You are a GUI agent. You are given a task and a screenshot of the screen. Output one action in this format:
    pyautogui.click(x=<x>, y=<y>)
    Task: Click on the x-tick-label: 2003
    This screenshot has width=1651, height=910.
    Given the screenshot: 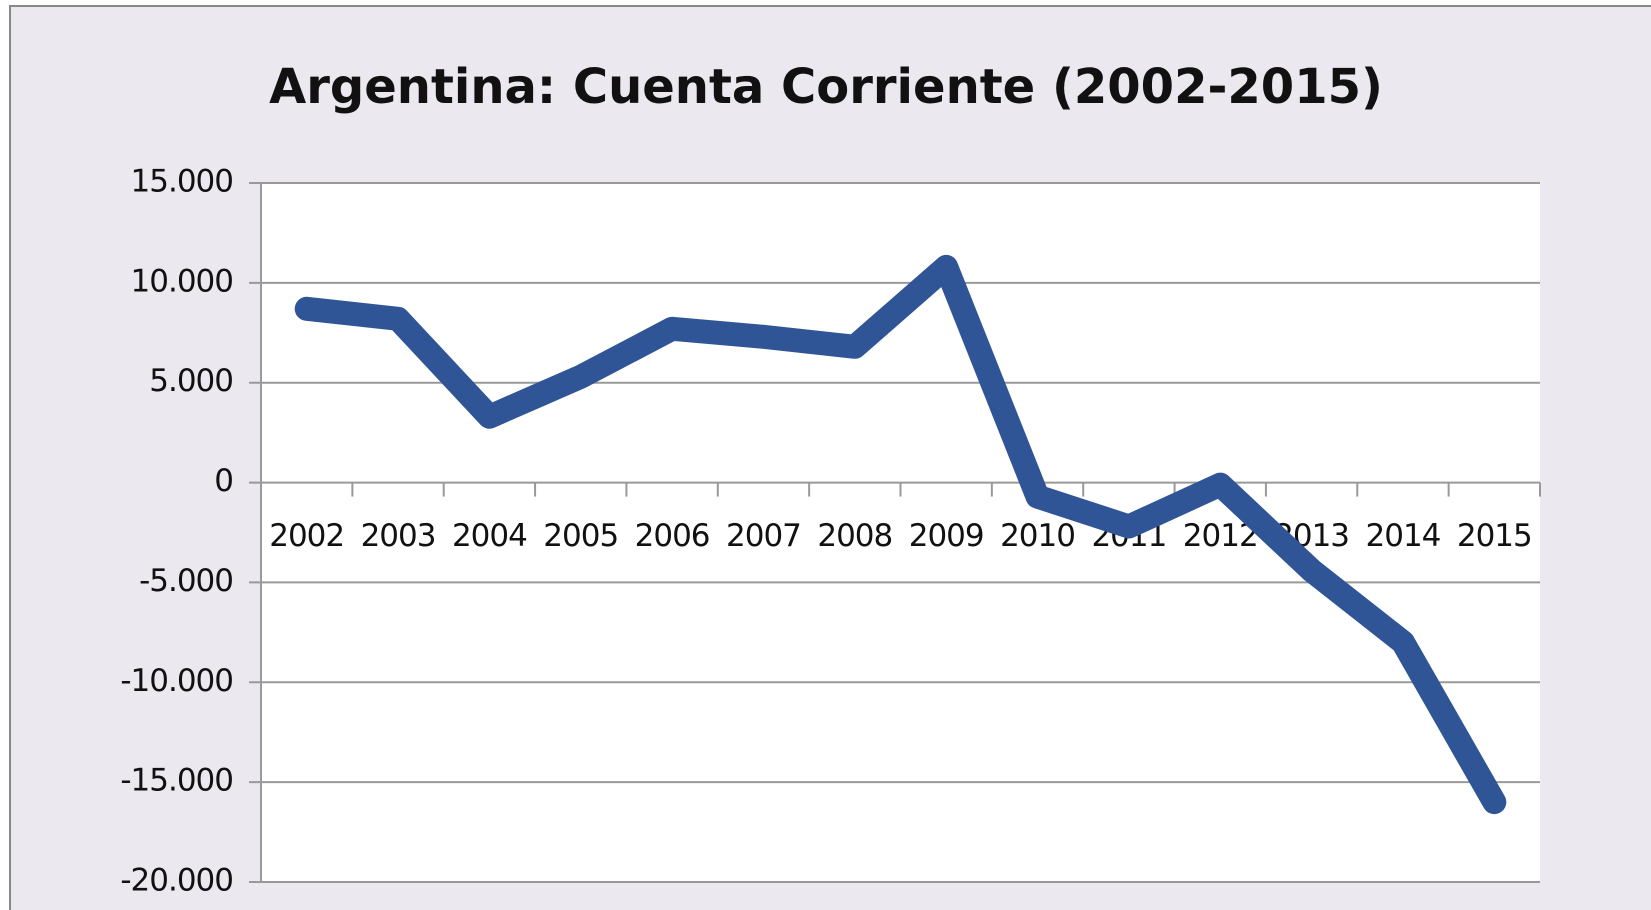 What is the action you would take?
    pyautogui.click(x=398, y=536)
    